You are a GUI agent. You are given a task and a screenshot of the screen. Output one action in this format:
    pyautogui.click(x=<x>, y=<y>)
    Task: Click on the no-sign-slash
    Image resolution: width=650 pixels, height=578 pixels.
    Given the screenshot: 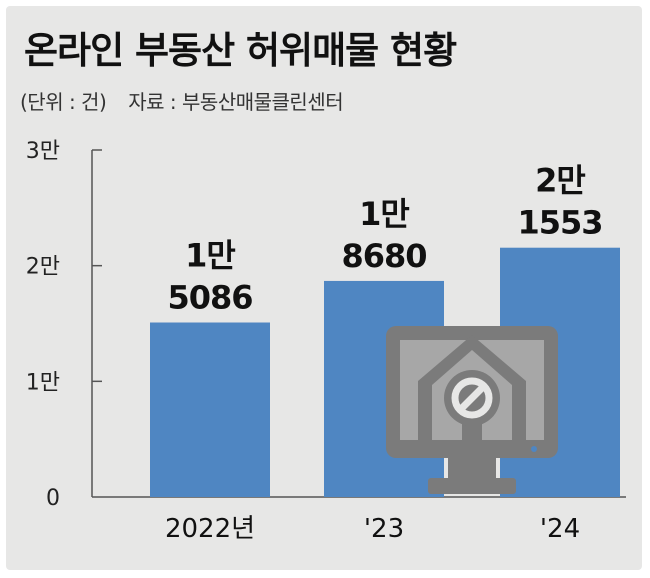 What is the action you would take?
    pyautogui.click(x=472, y=398)
    